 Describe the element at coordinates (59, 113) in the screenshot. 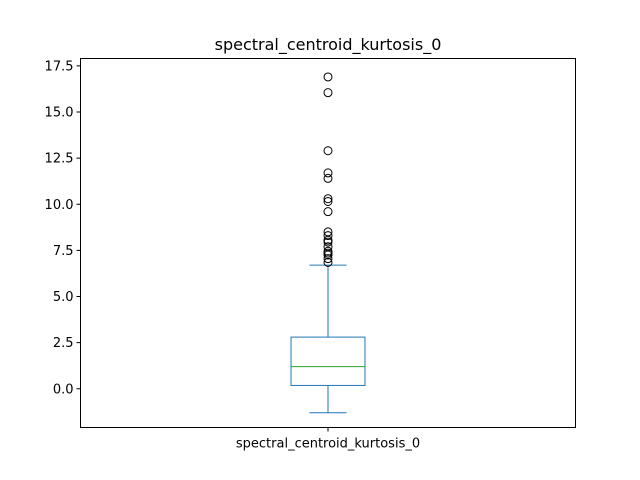

I see `y-tick-label: 15.0` at that location.